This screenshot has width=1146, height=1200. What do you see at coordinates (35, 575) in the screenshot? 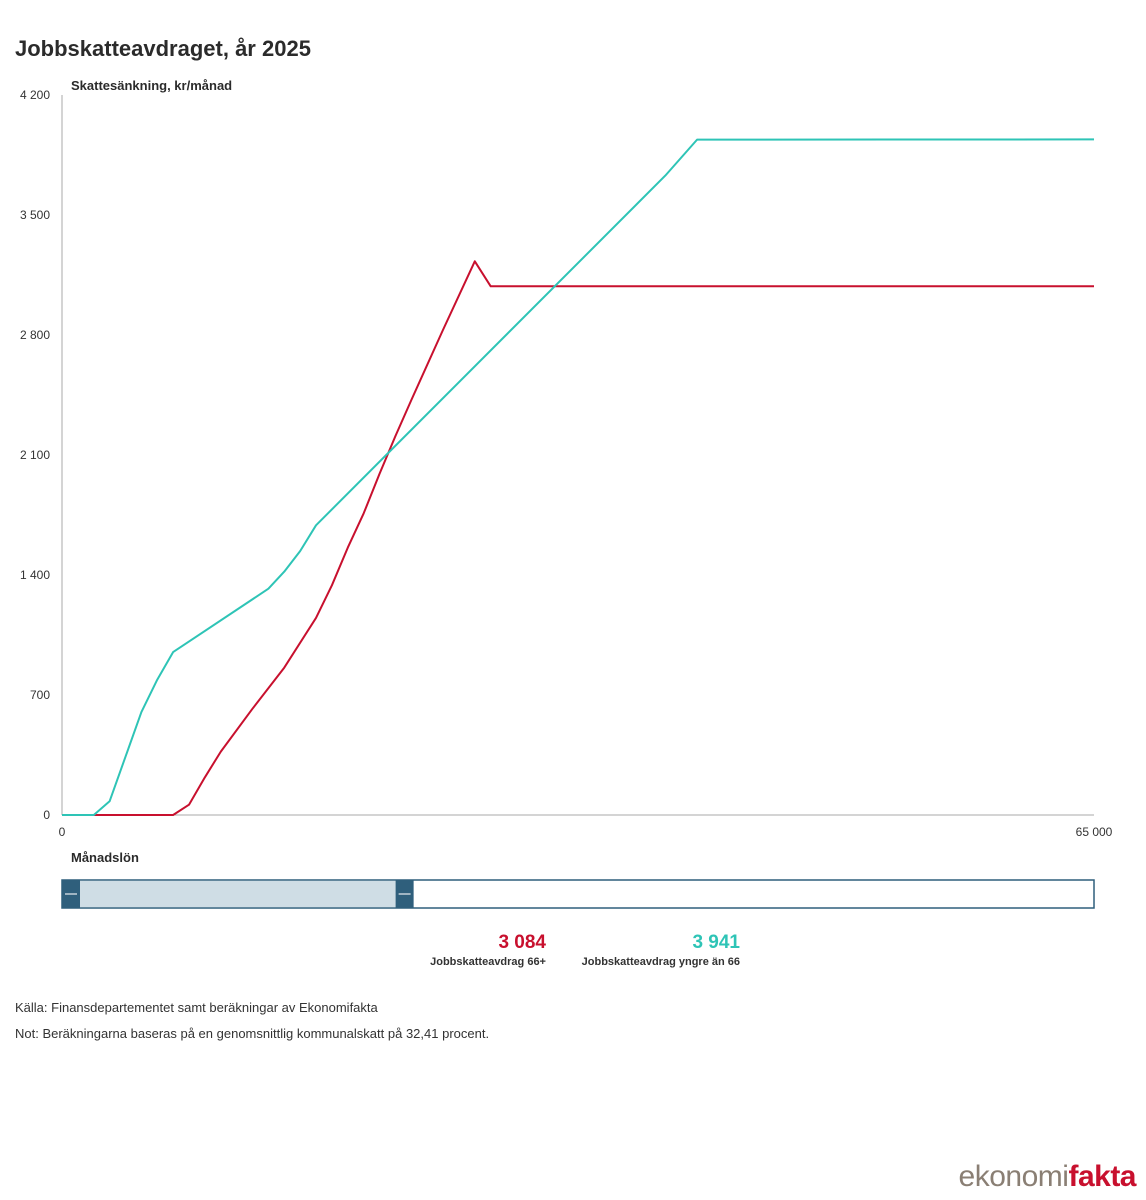
I see `y-tick-label: 1 400` at bounding box center [35, 575].